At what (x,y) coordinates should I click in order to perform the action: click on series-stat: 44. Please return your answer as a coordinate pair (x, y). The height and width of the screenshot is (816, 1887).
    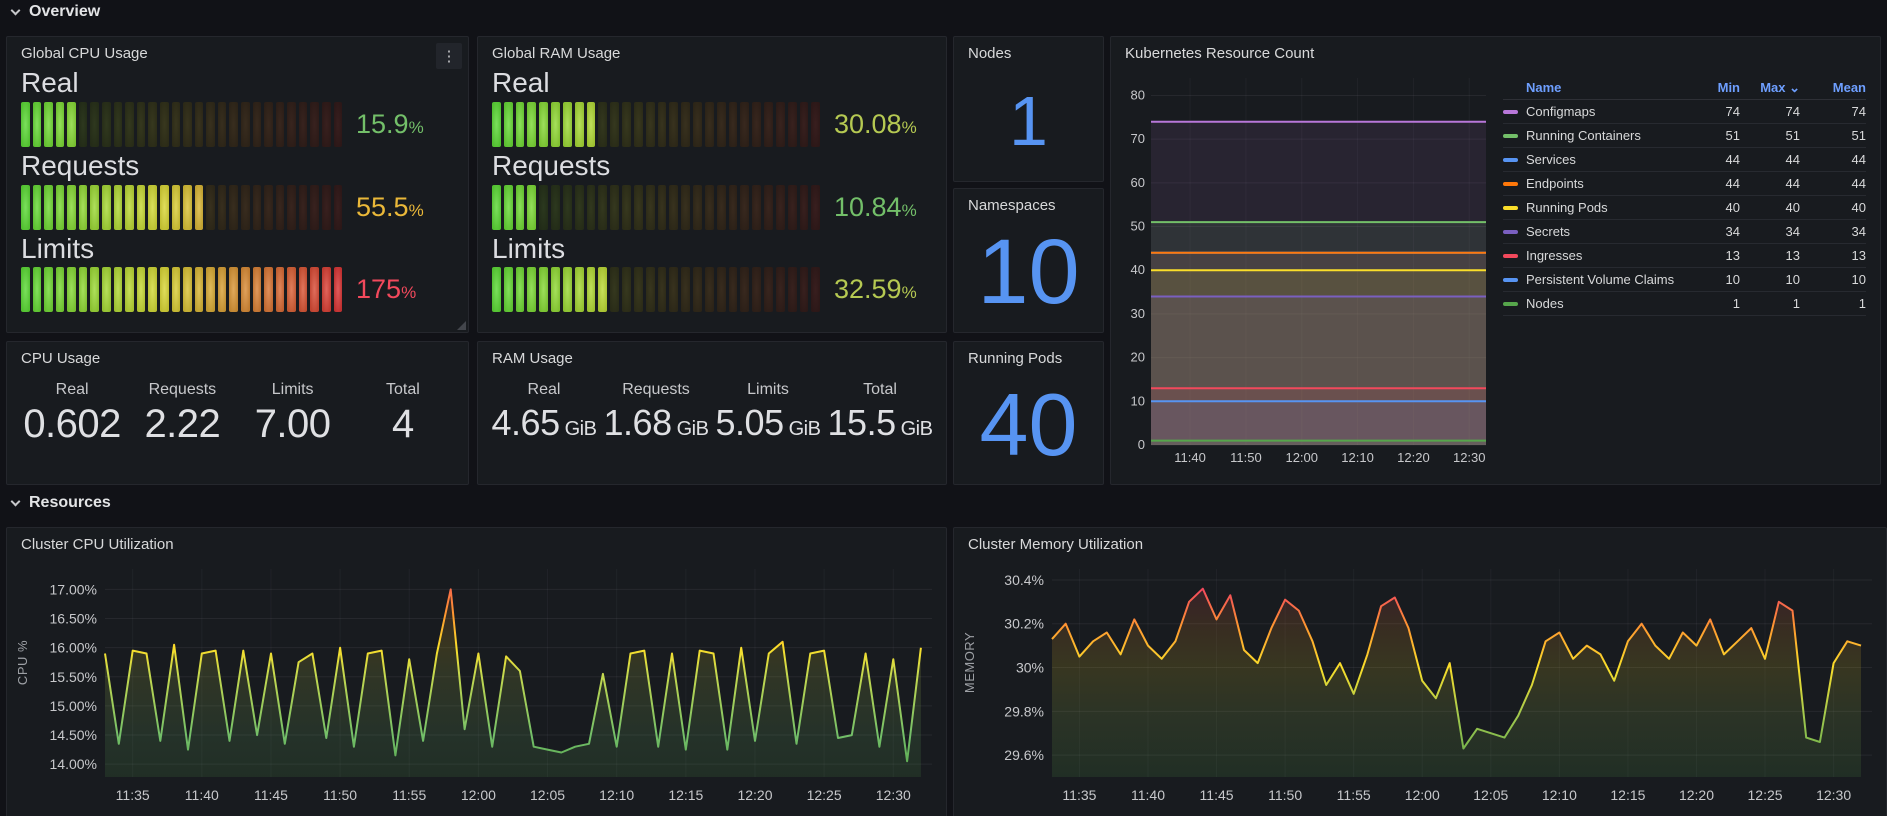
    Looking at the image, I should click on (1858, 159).